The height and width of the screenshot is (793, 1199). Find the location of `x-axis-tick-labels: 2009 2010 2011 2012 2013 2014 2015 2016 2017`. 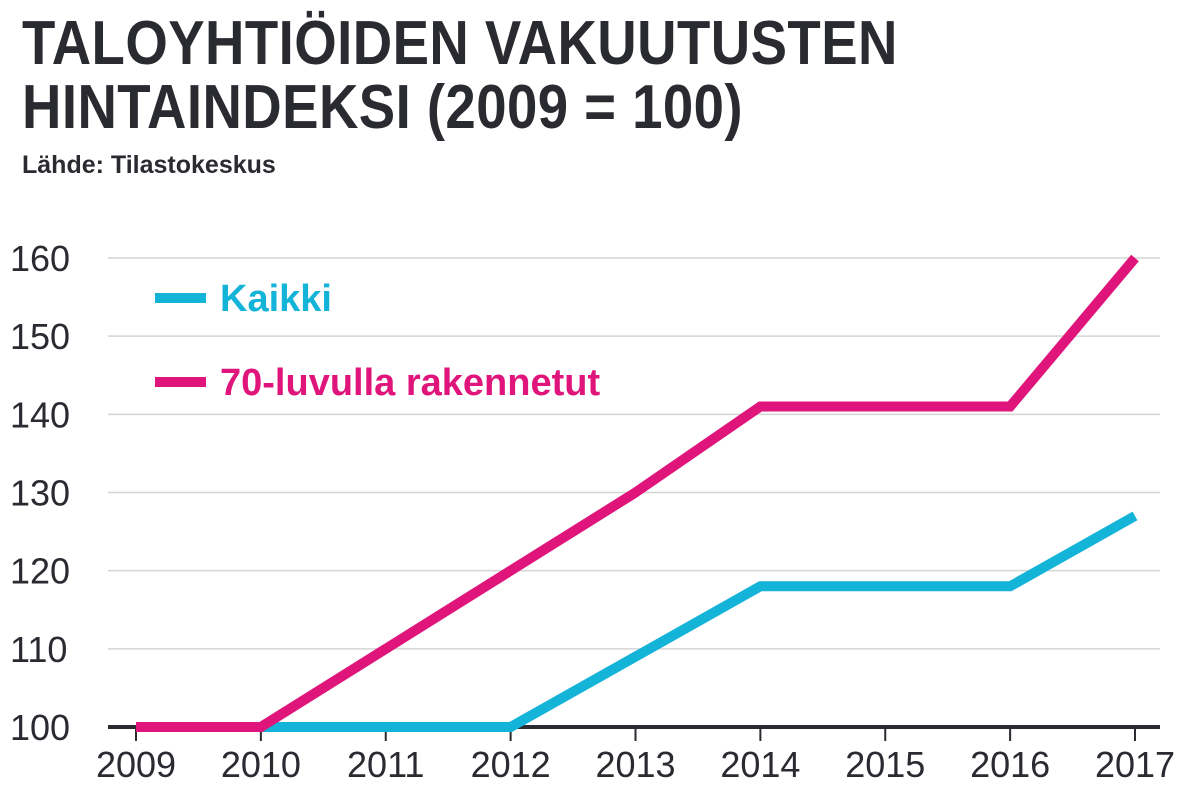

x-axis-tick-labels: 2009 2010 2011 2012 2013 2014 2015 2016 2017 is located at coordinates (635, 764).